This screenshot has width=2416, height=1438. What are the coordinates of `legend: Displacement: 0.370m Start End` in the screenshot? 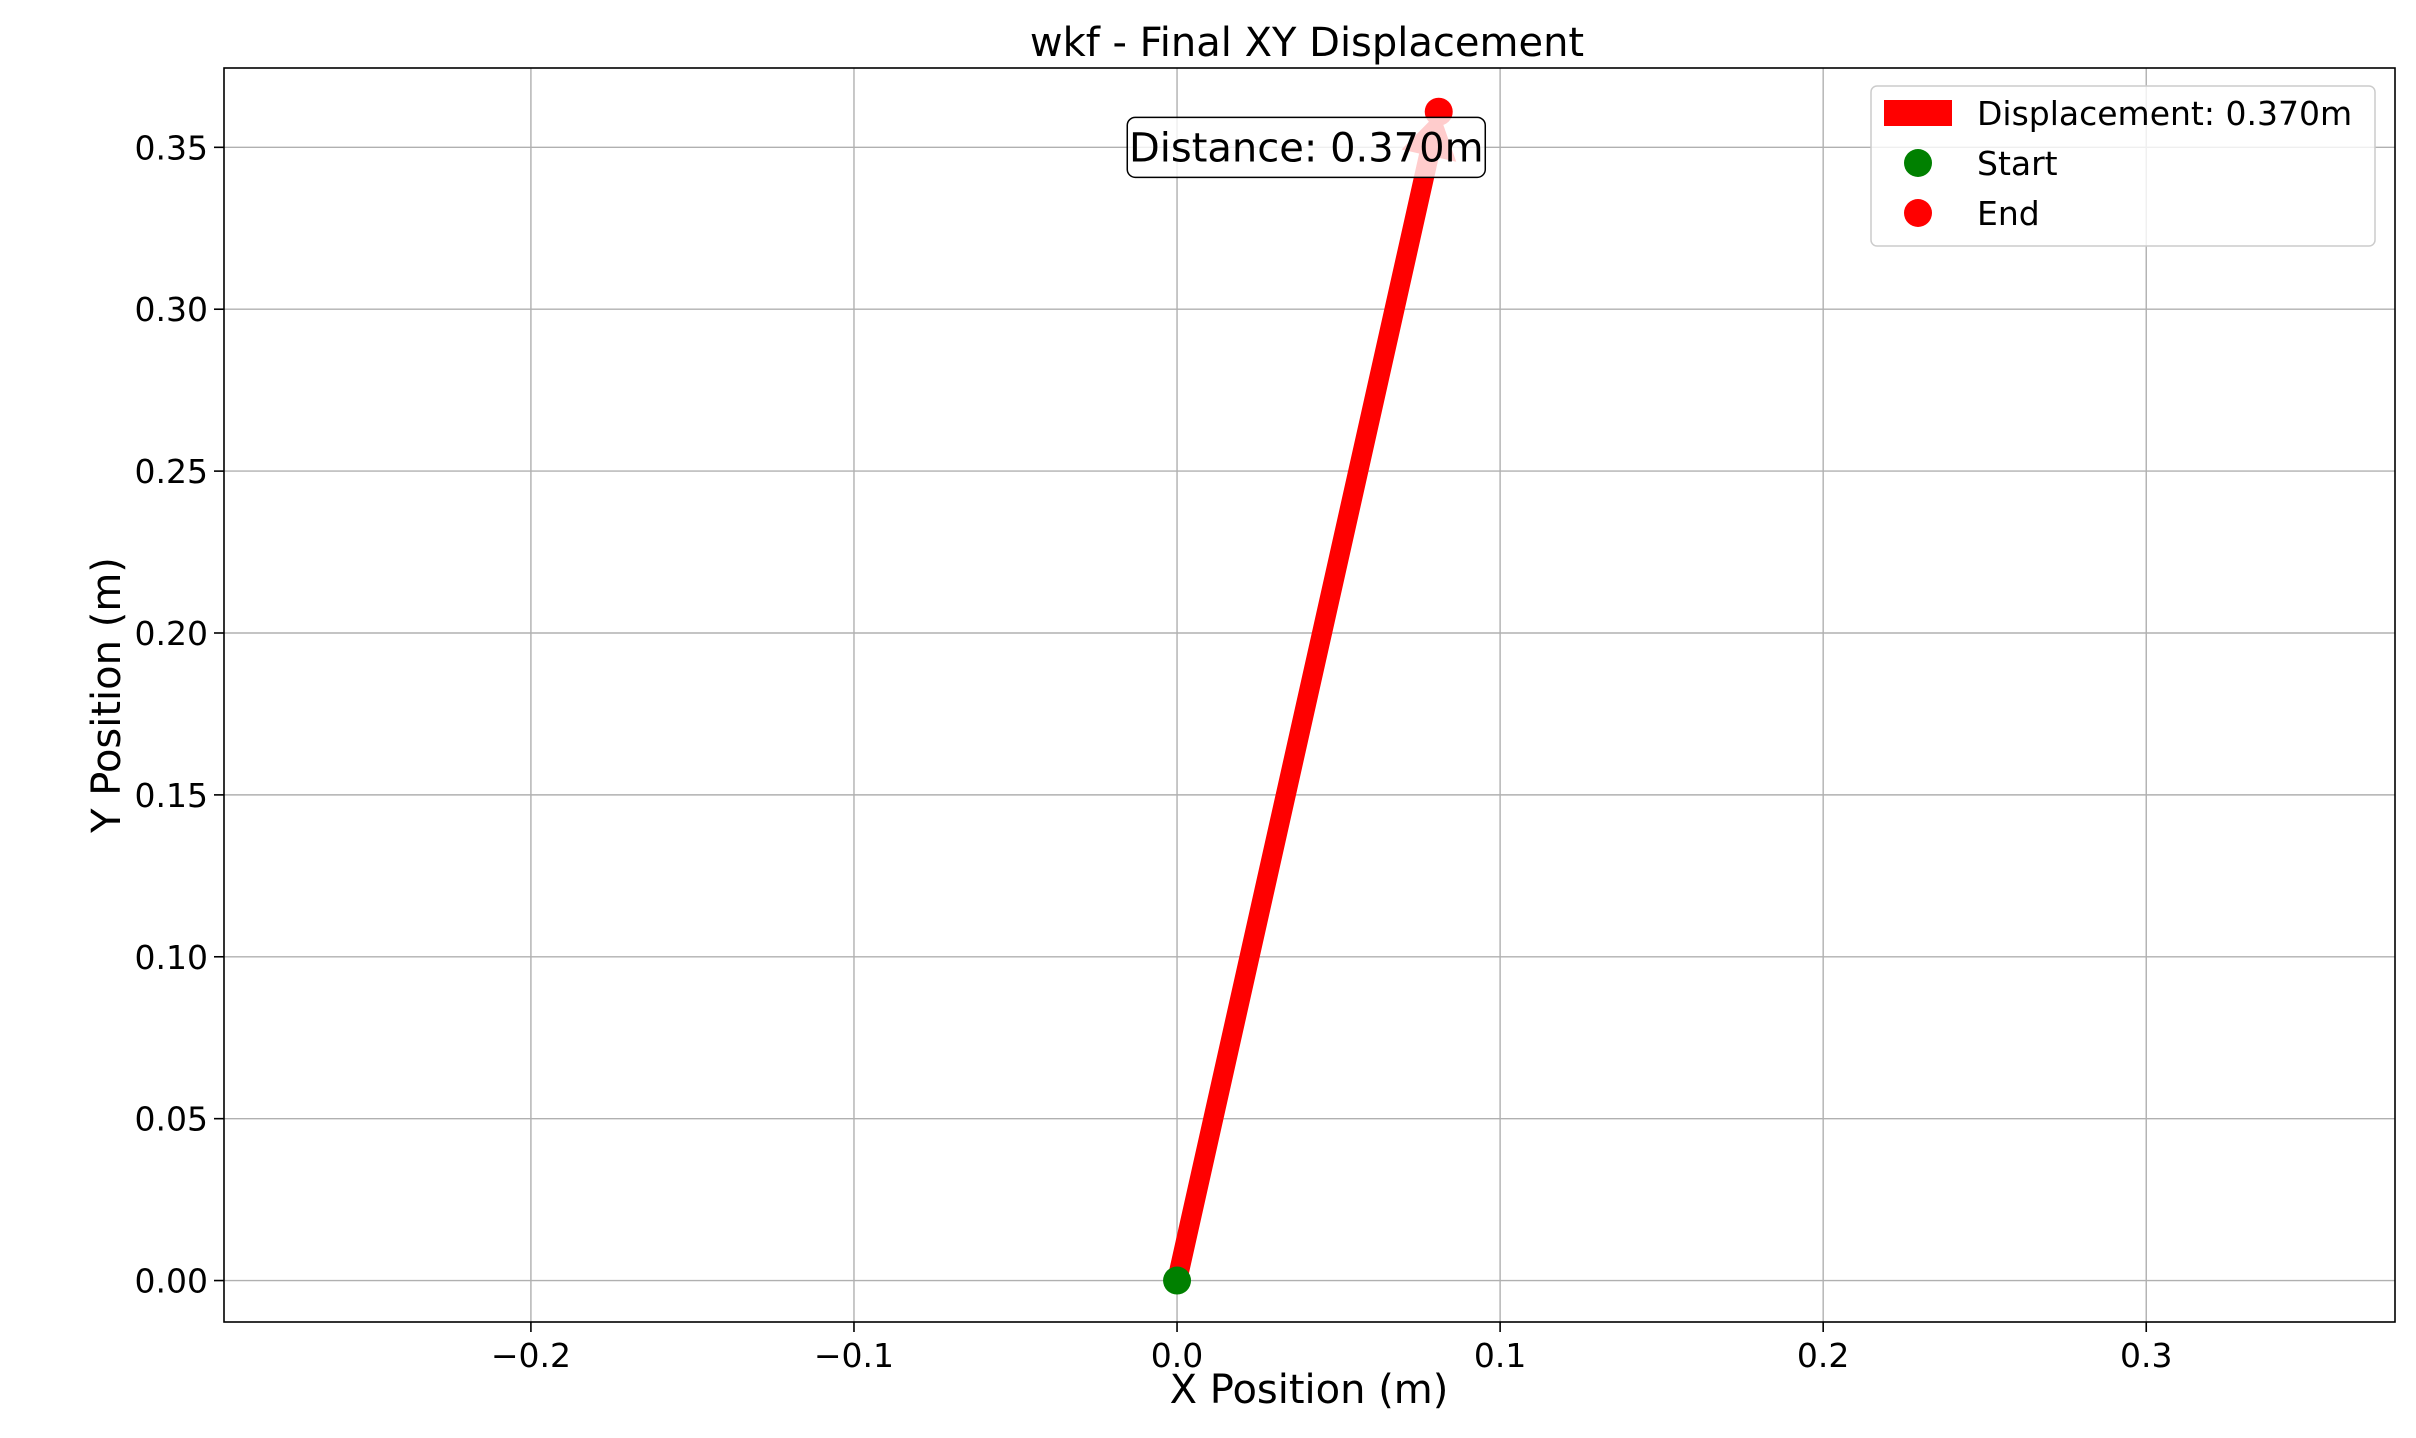 It's located at (2123, 166).